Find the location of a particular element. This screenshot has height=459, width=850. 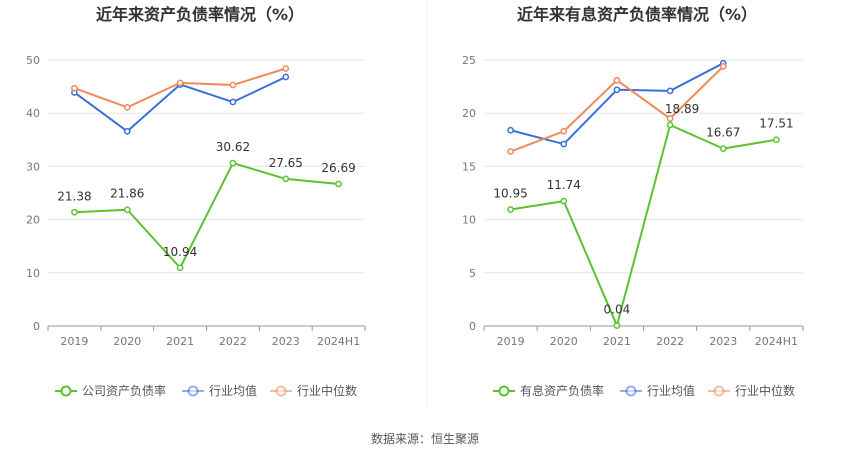

y-tick-label: 30 is located at coordinates (33, 166).